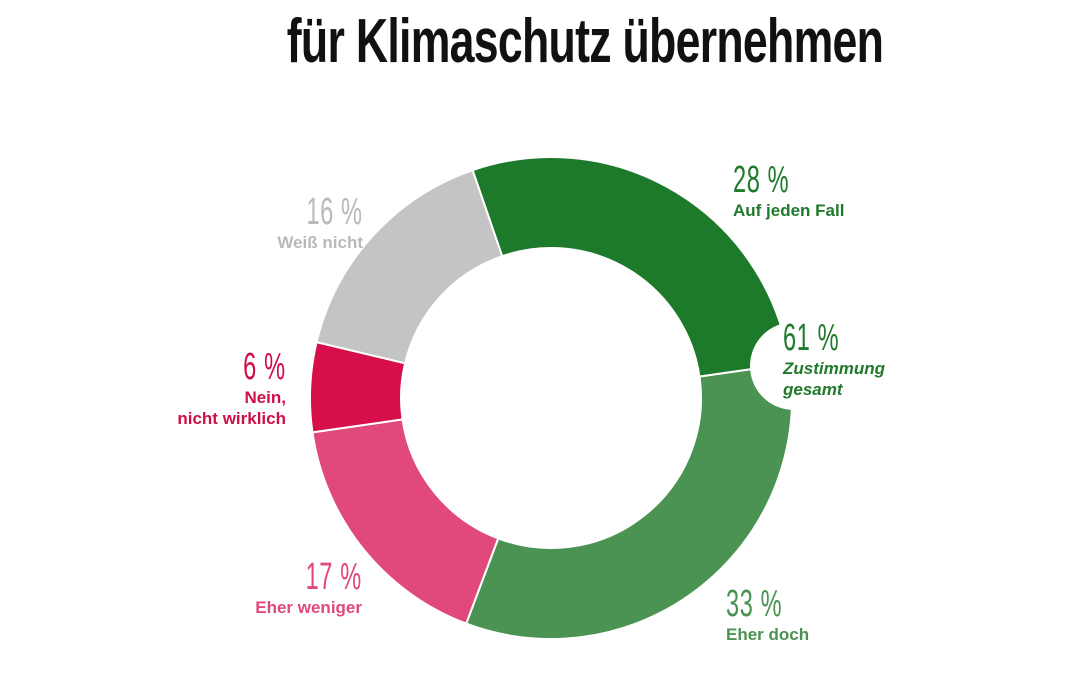 The height and width of the screenshot is (675, 1080). I want to click on label-weiss-nicht: 16 % Weiß nicht, so click(317, 222).